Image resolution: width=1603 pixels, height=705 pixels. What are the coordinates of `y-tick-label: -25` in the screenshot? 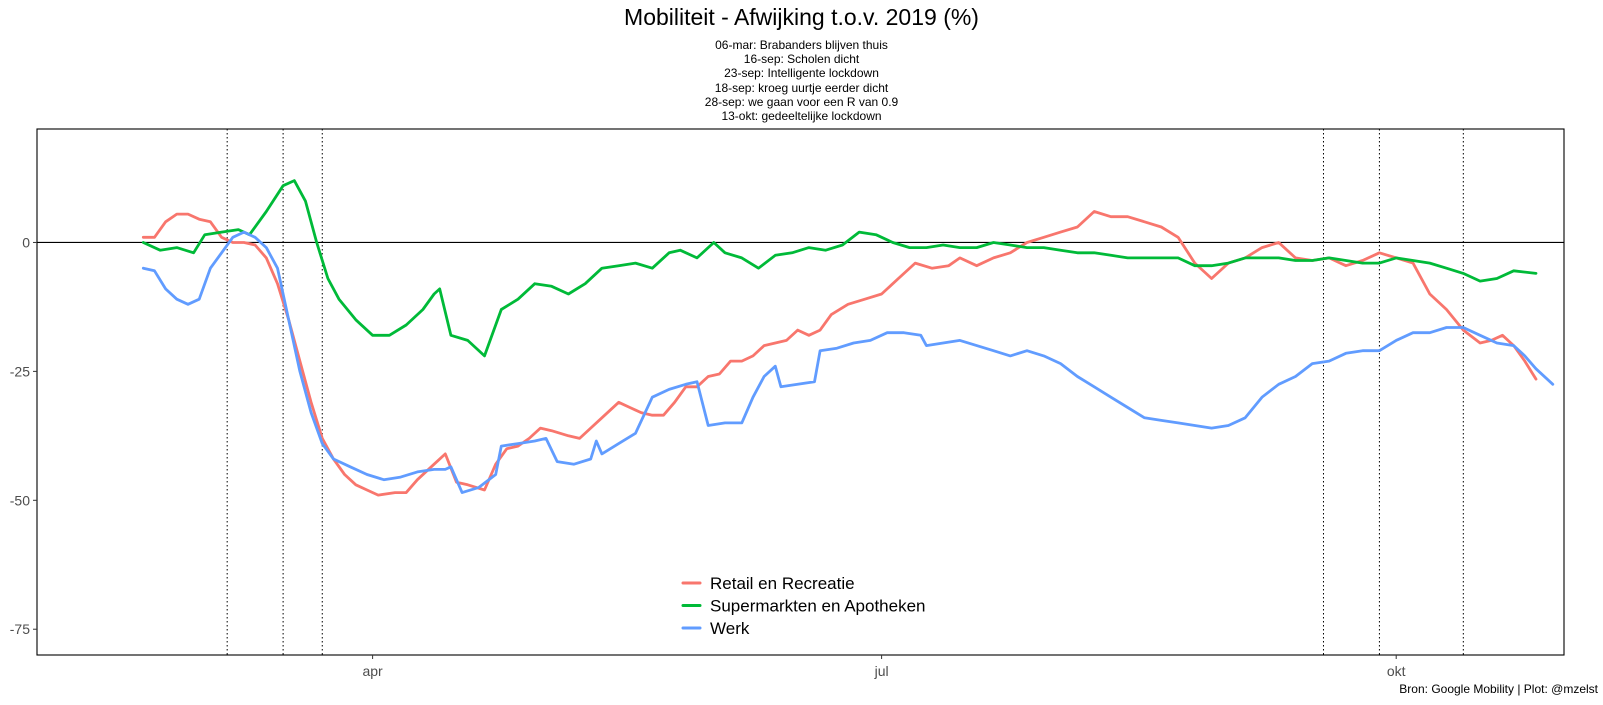 It's located at (20, 371).